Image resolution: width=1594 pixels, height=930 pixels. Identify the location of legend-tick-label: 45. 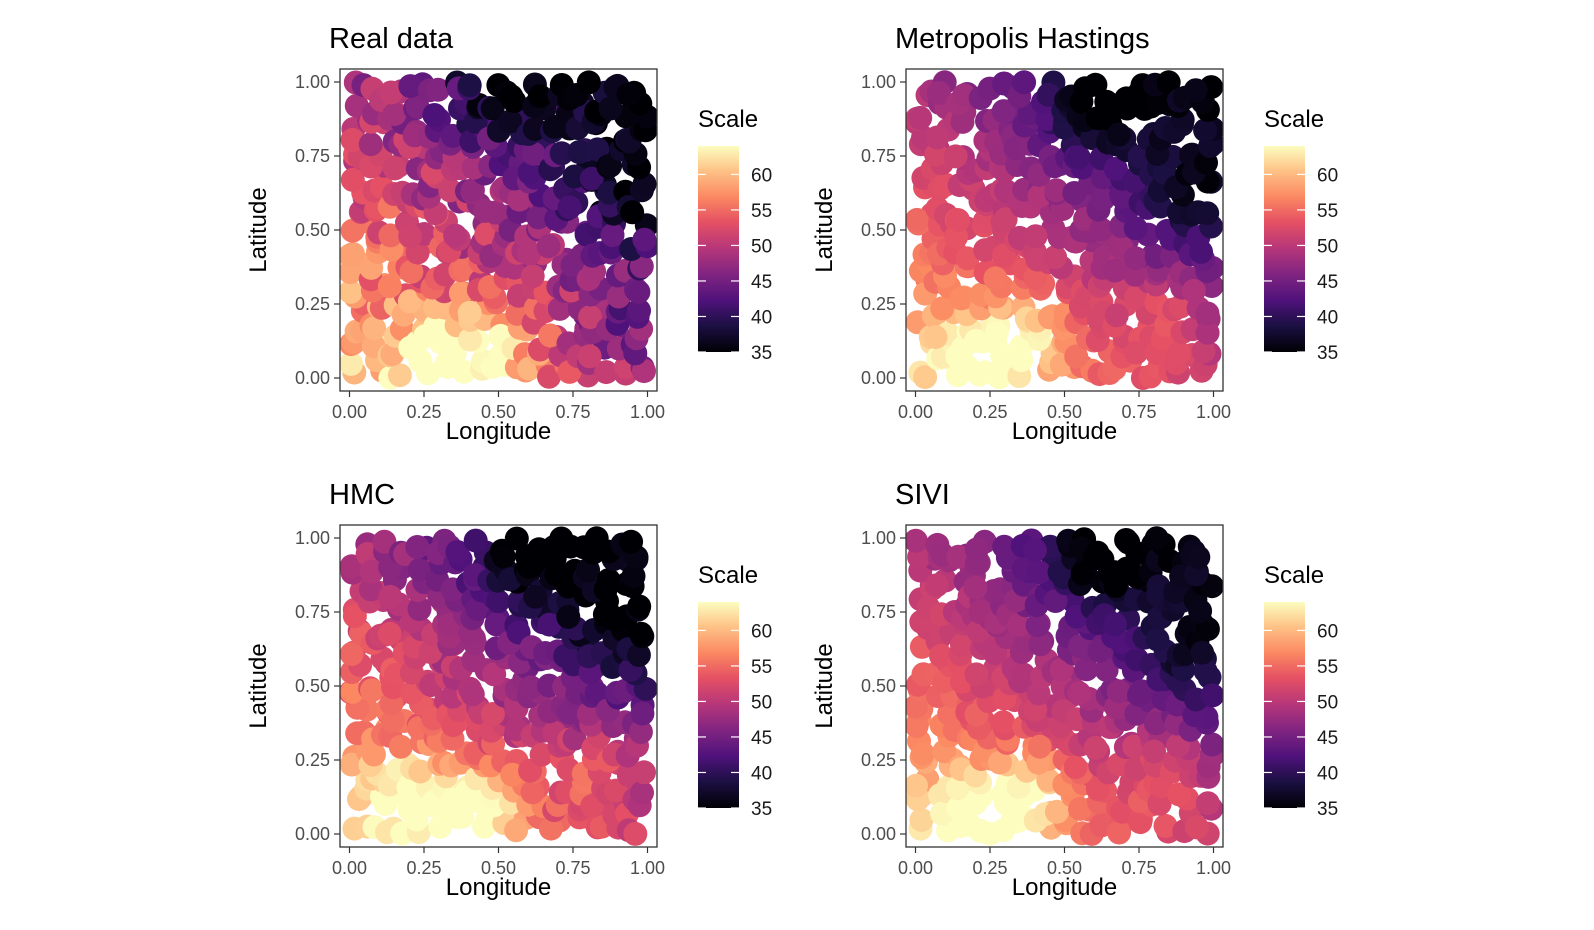
(1327, 282).